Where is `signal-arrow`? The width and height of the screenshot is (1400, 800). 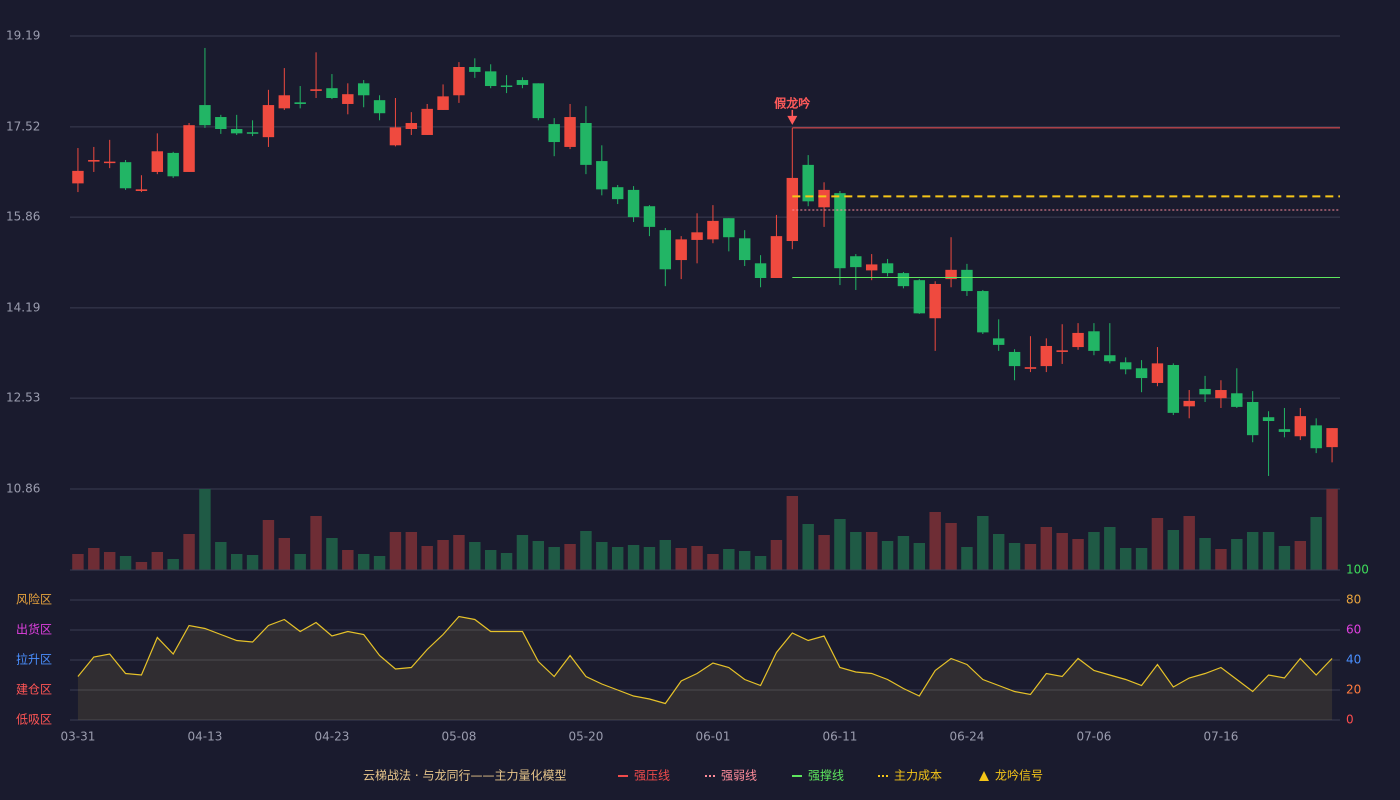
signal-arrow is located at coordinates (792, 120).